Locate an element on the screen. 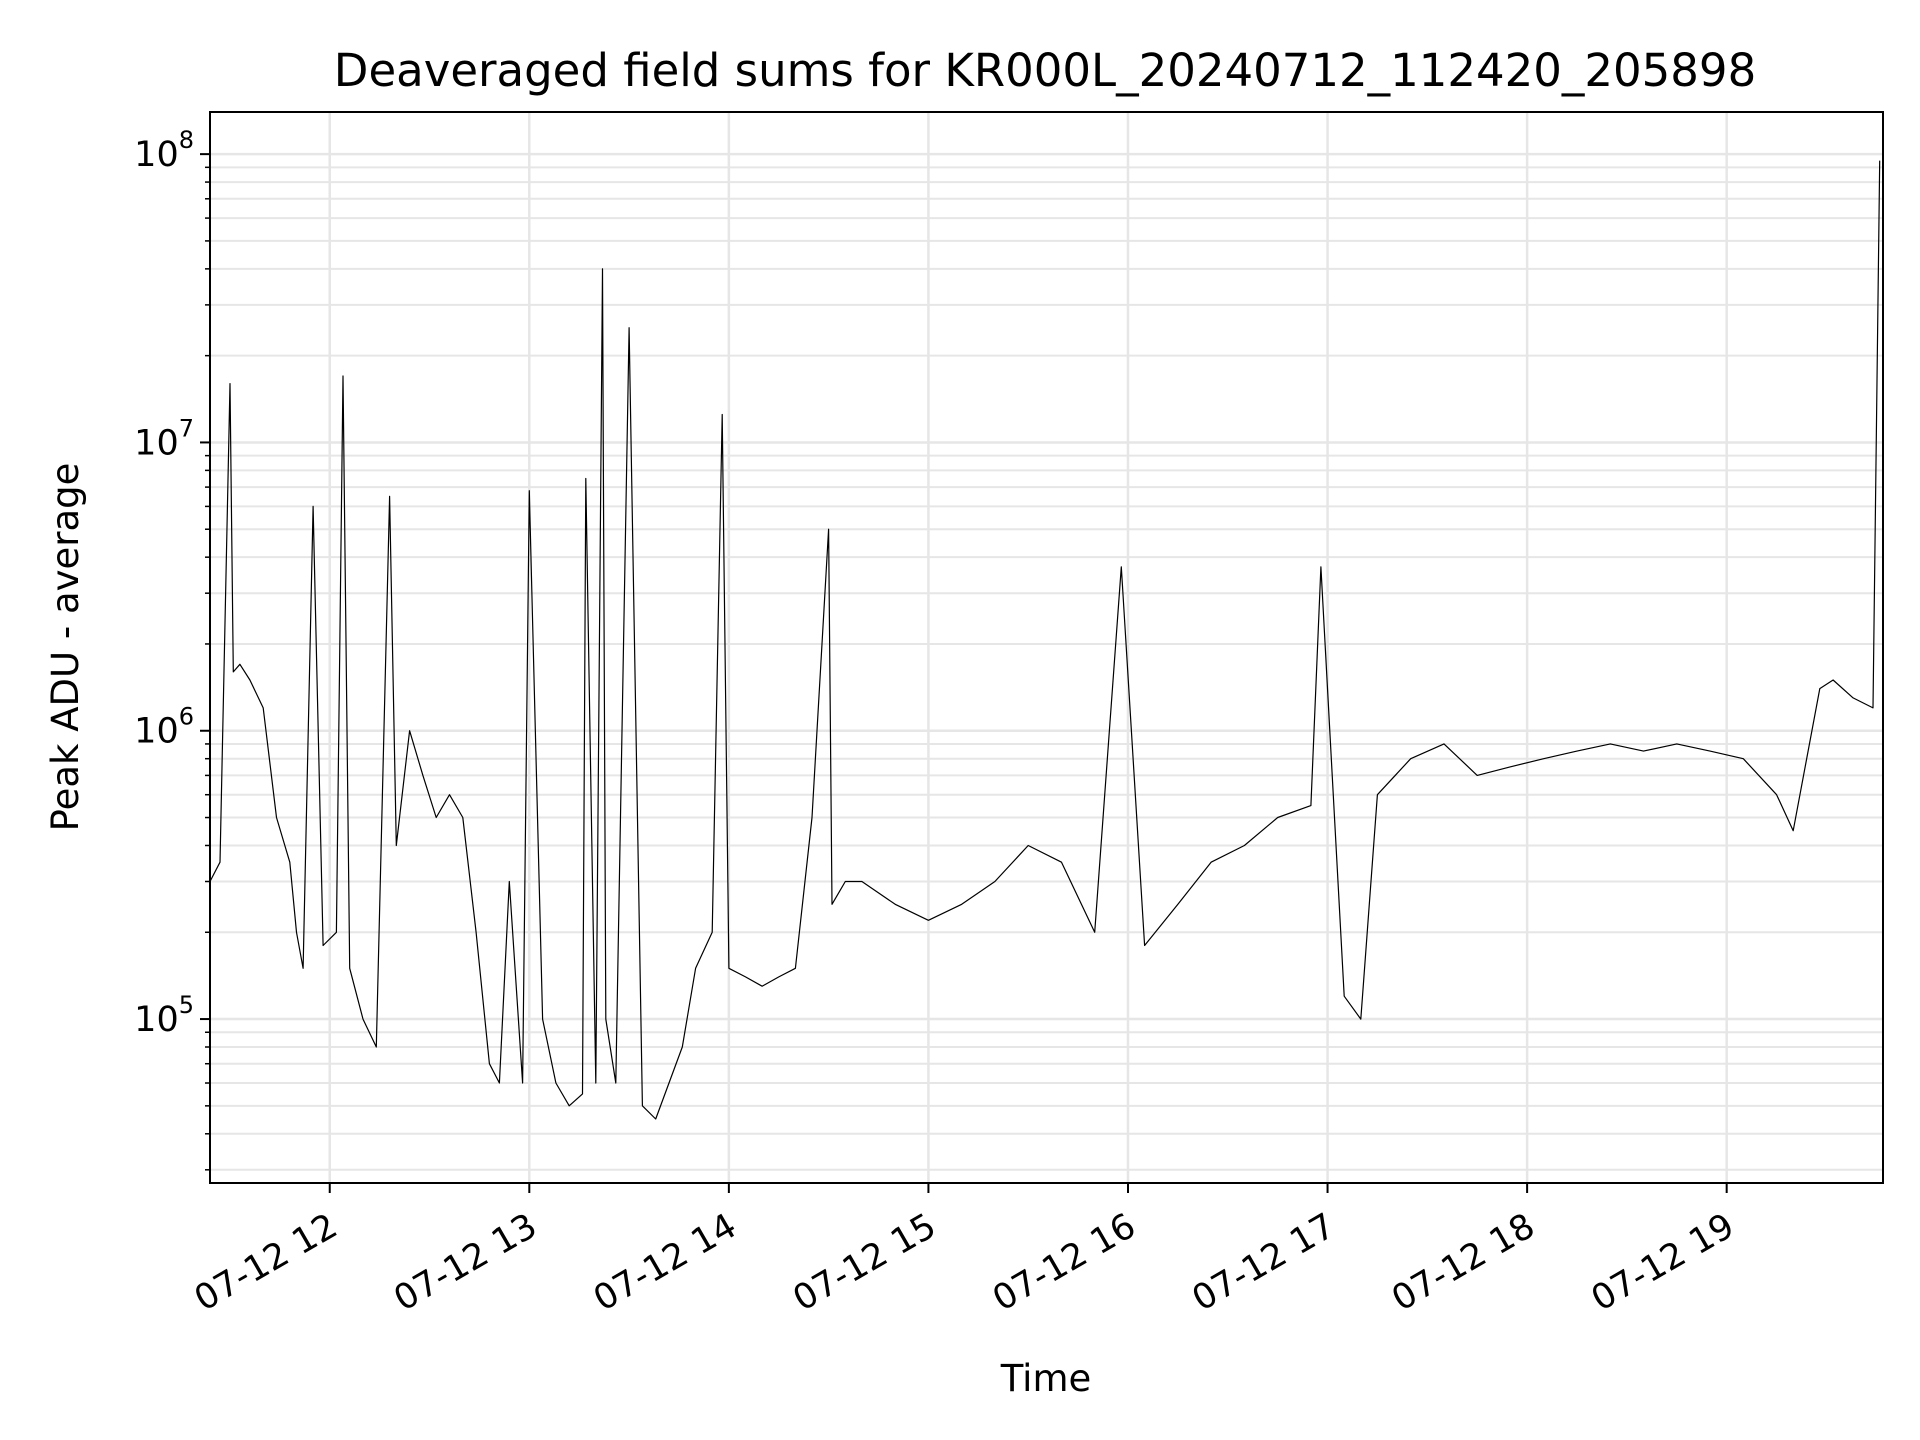 This screenshot has width=1920, height=1440. y-tick-label: 10⁷ is located at coordinates (164, 438).